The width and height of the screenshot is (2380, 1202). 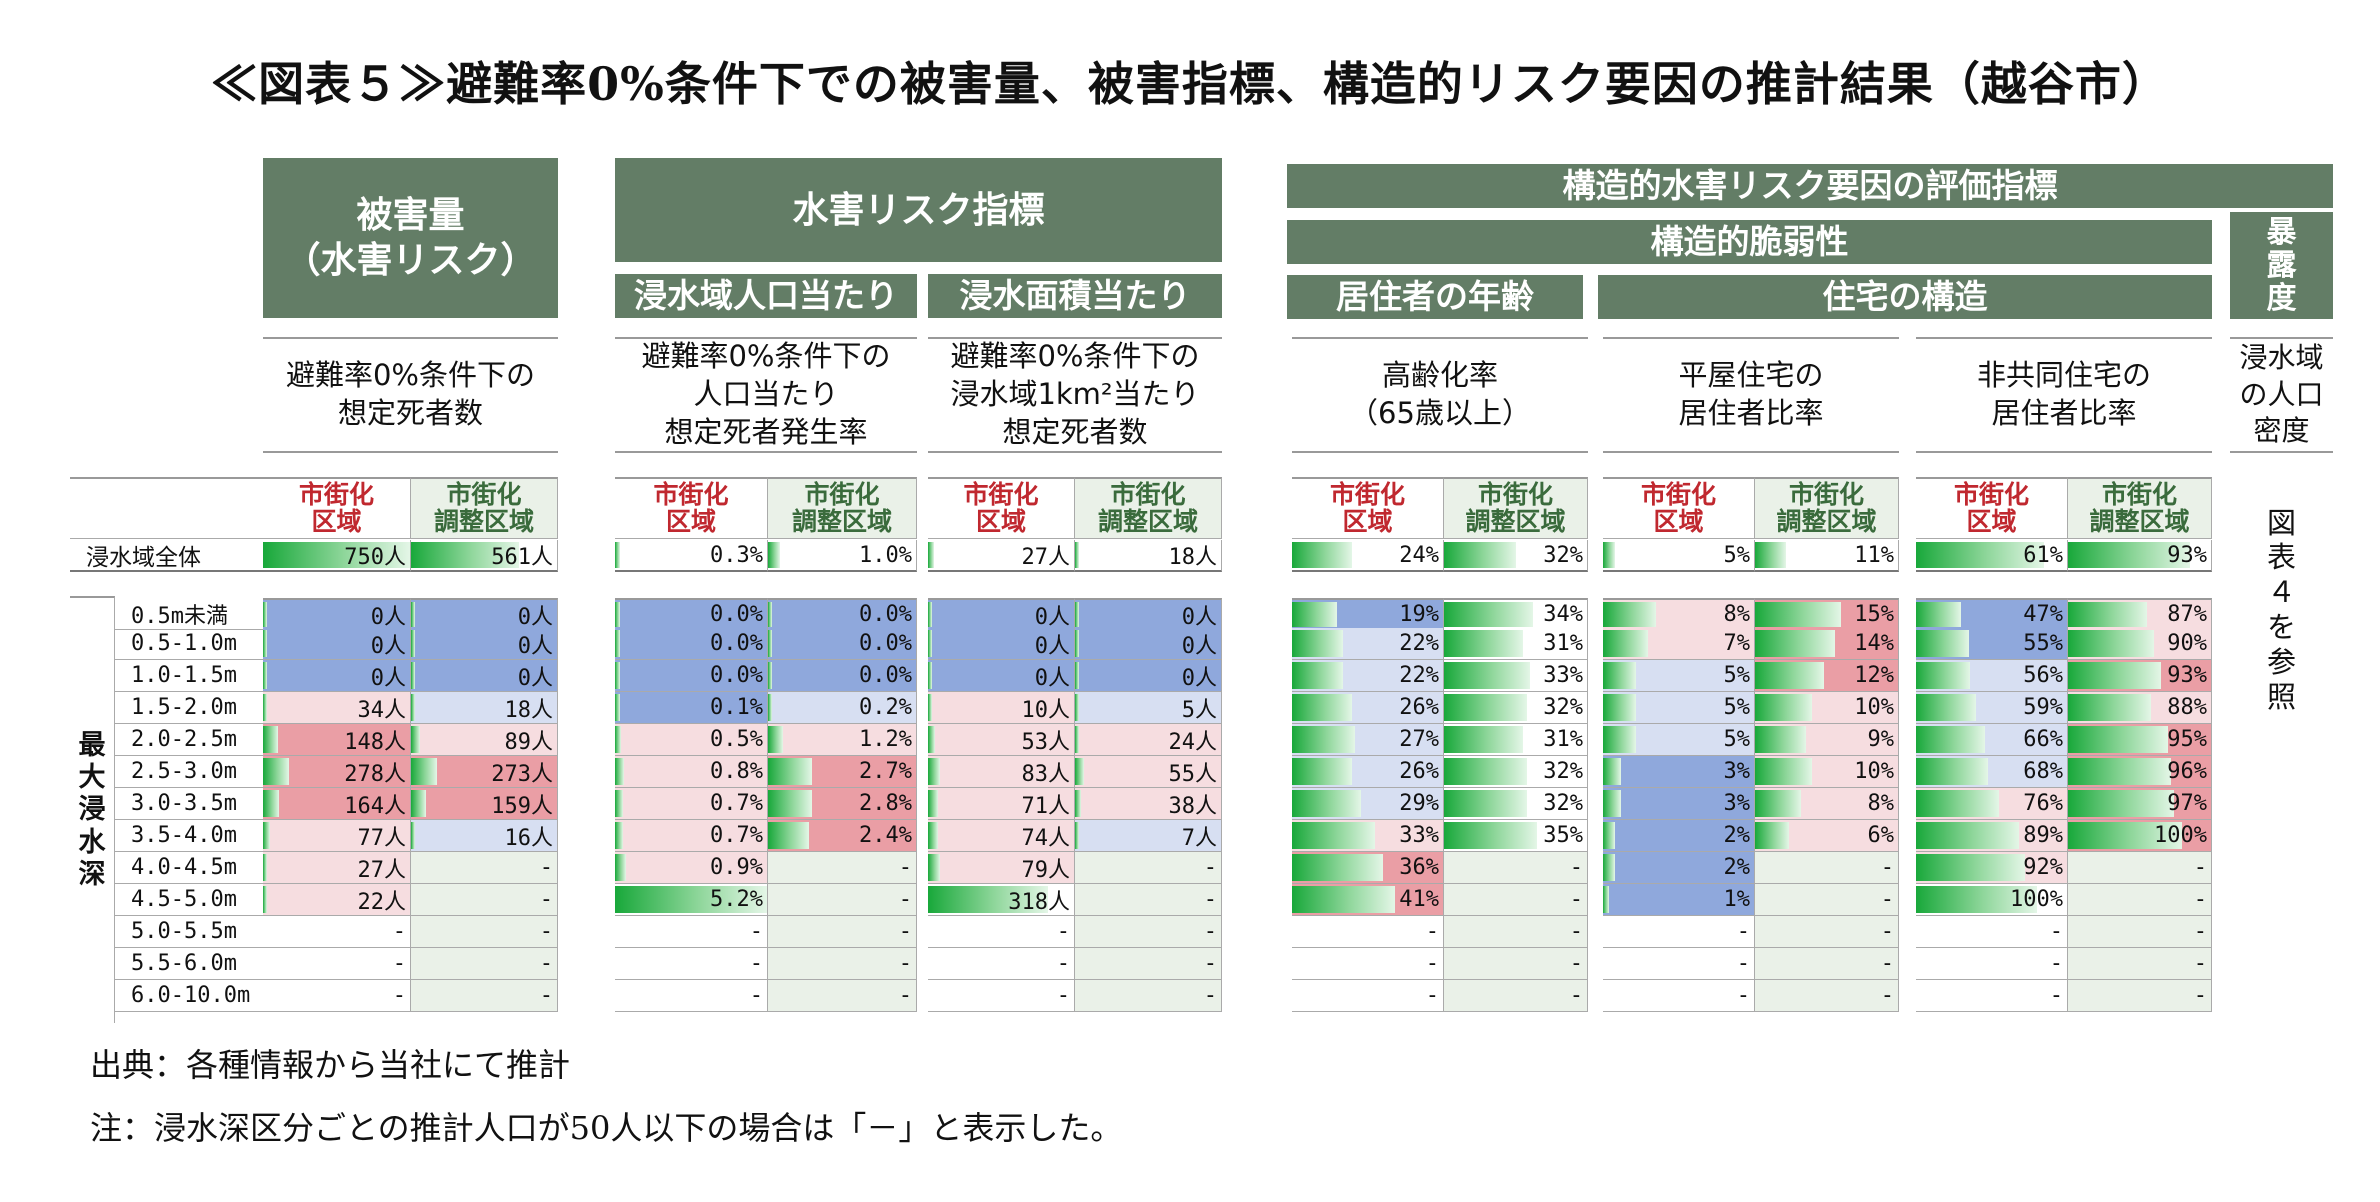 I want to click on cell-value: 34%, so click(x=1563, y=614).